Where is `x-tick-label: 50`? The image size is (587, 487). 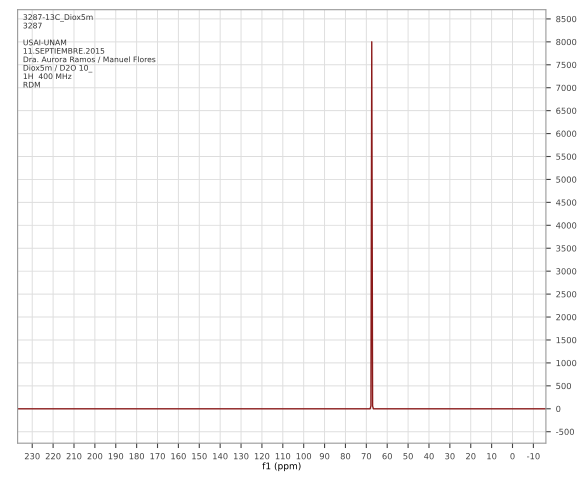
x-tick-label: 50 is located at coordinates (408, 456).